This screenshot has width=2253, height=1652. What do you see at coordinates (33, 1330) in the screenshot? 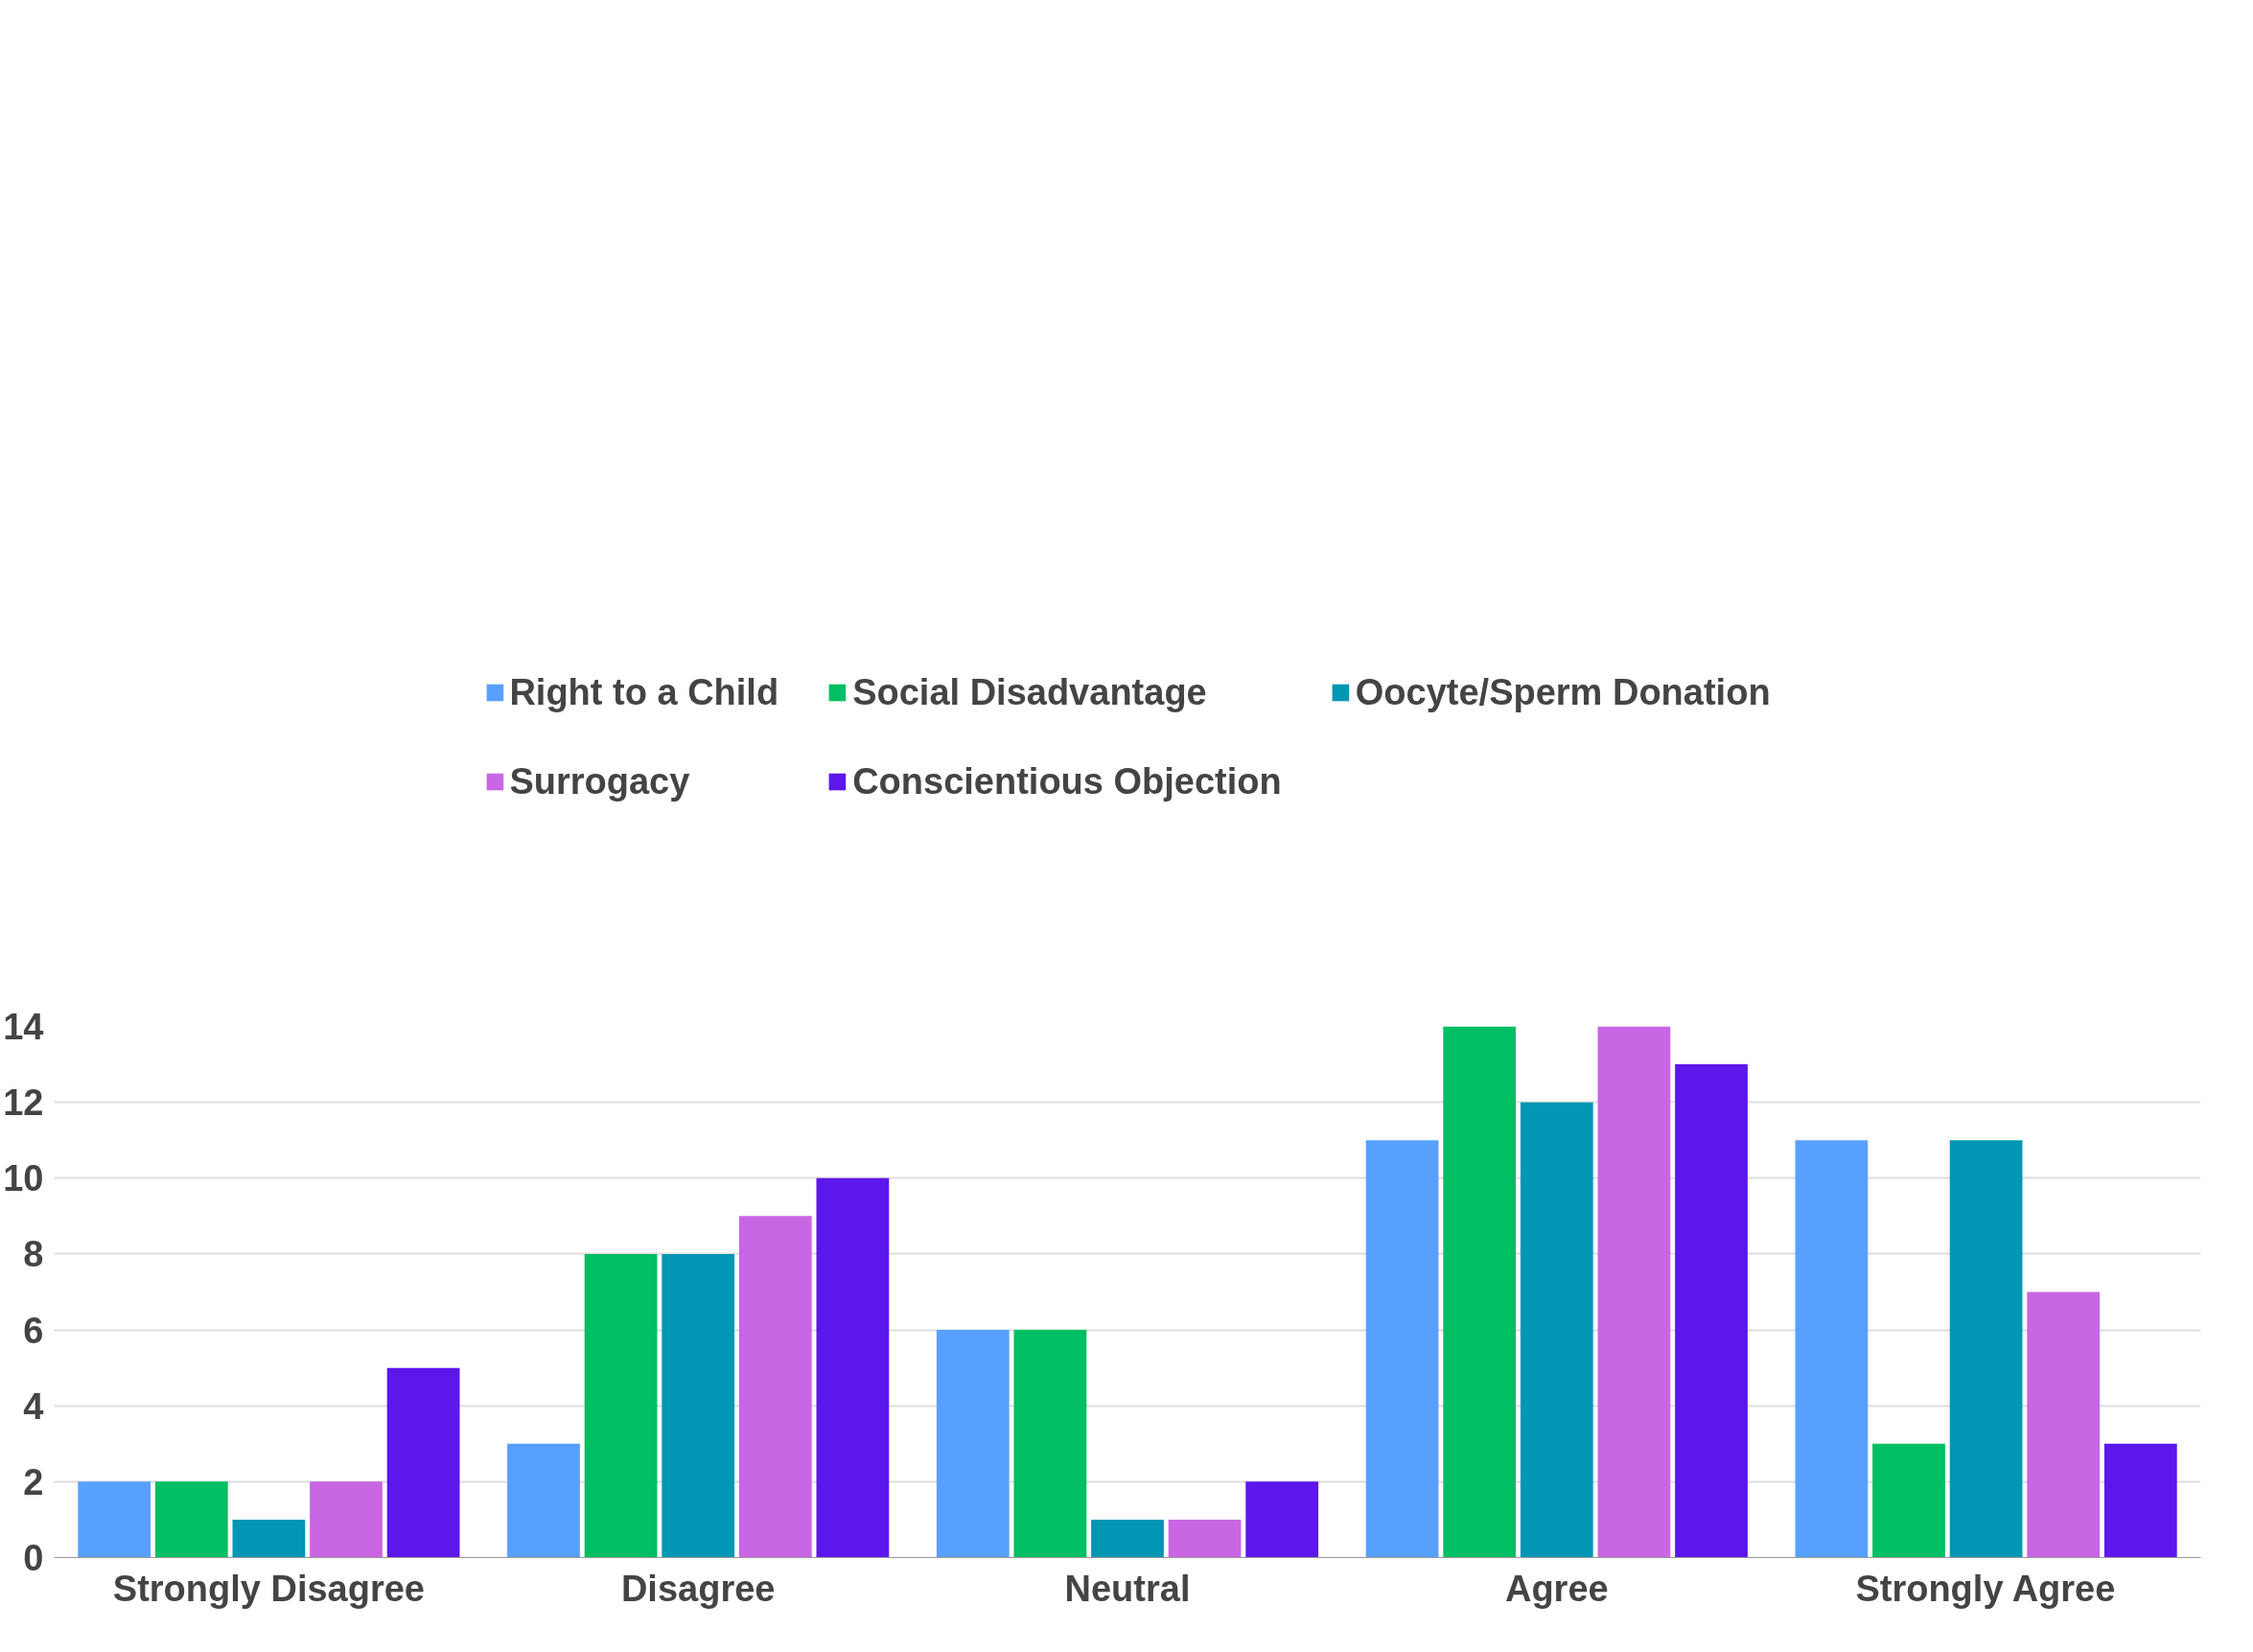
I see `y-tick-label: 6` at bounding box center [33, 1330].